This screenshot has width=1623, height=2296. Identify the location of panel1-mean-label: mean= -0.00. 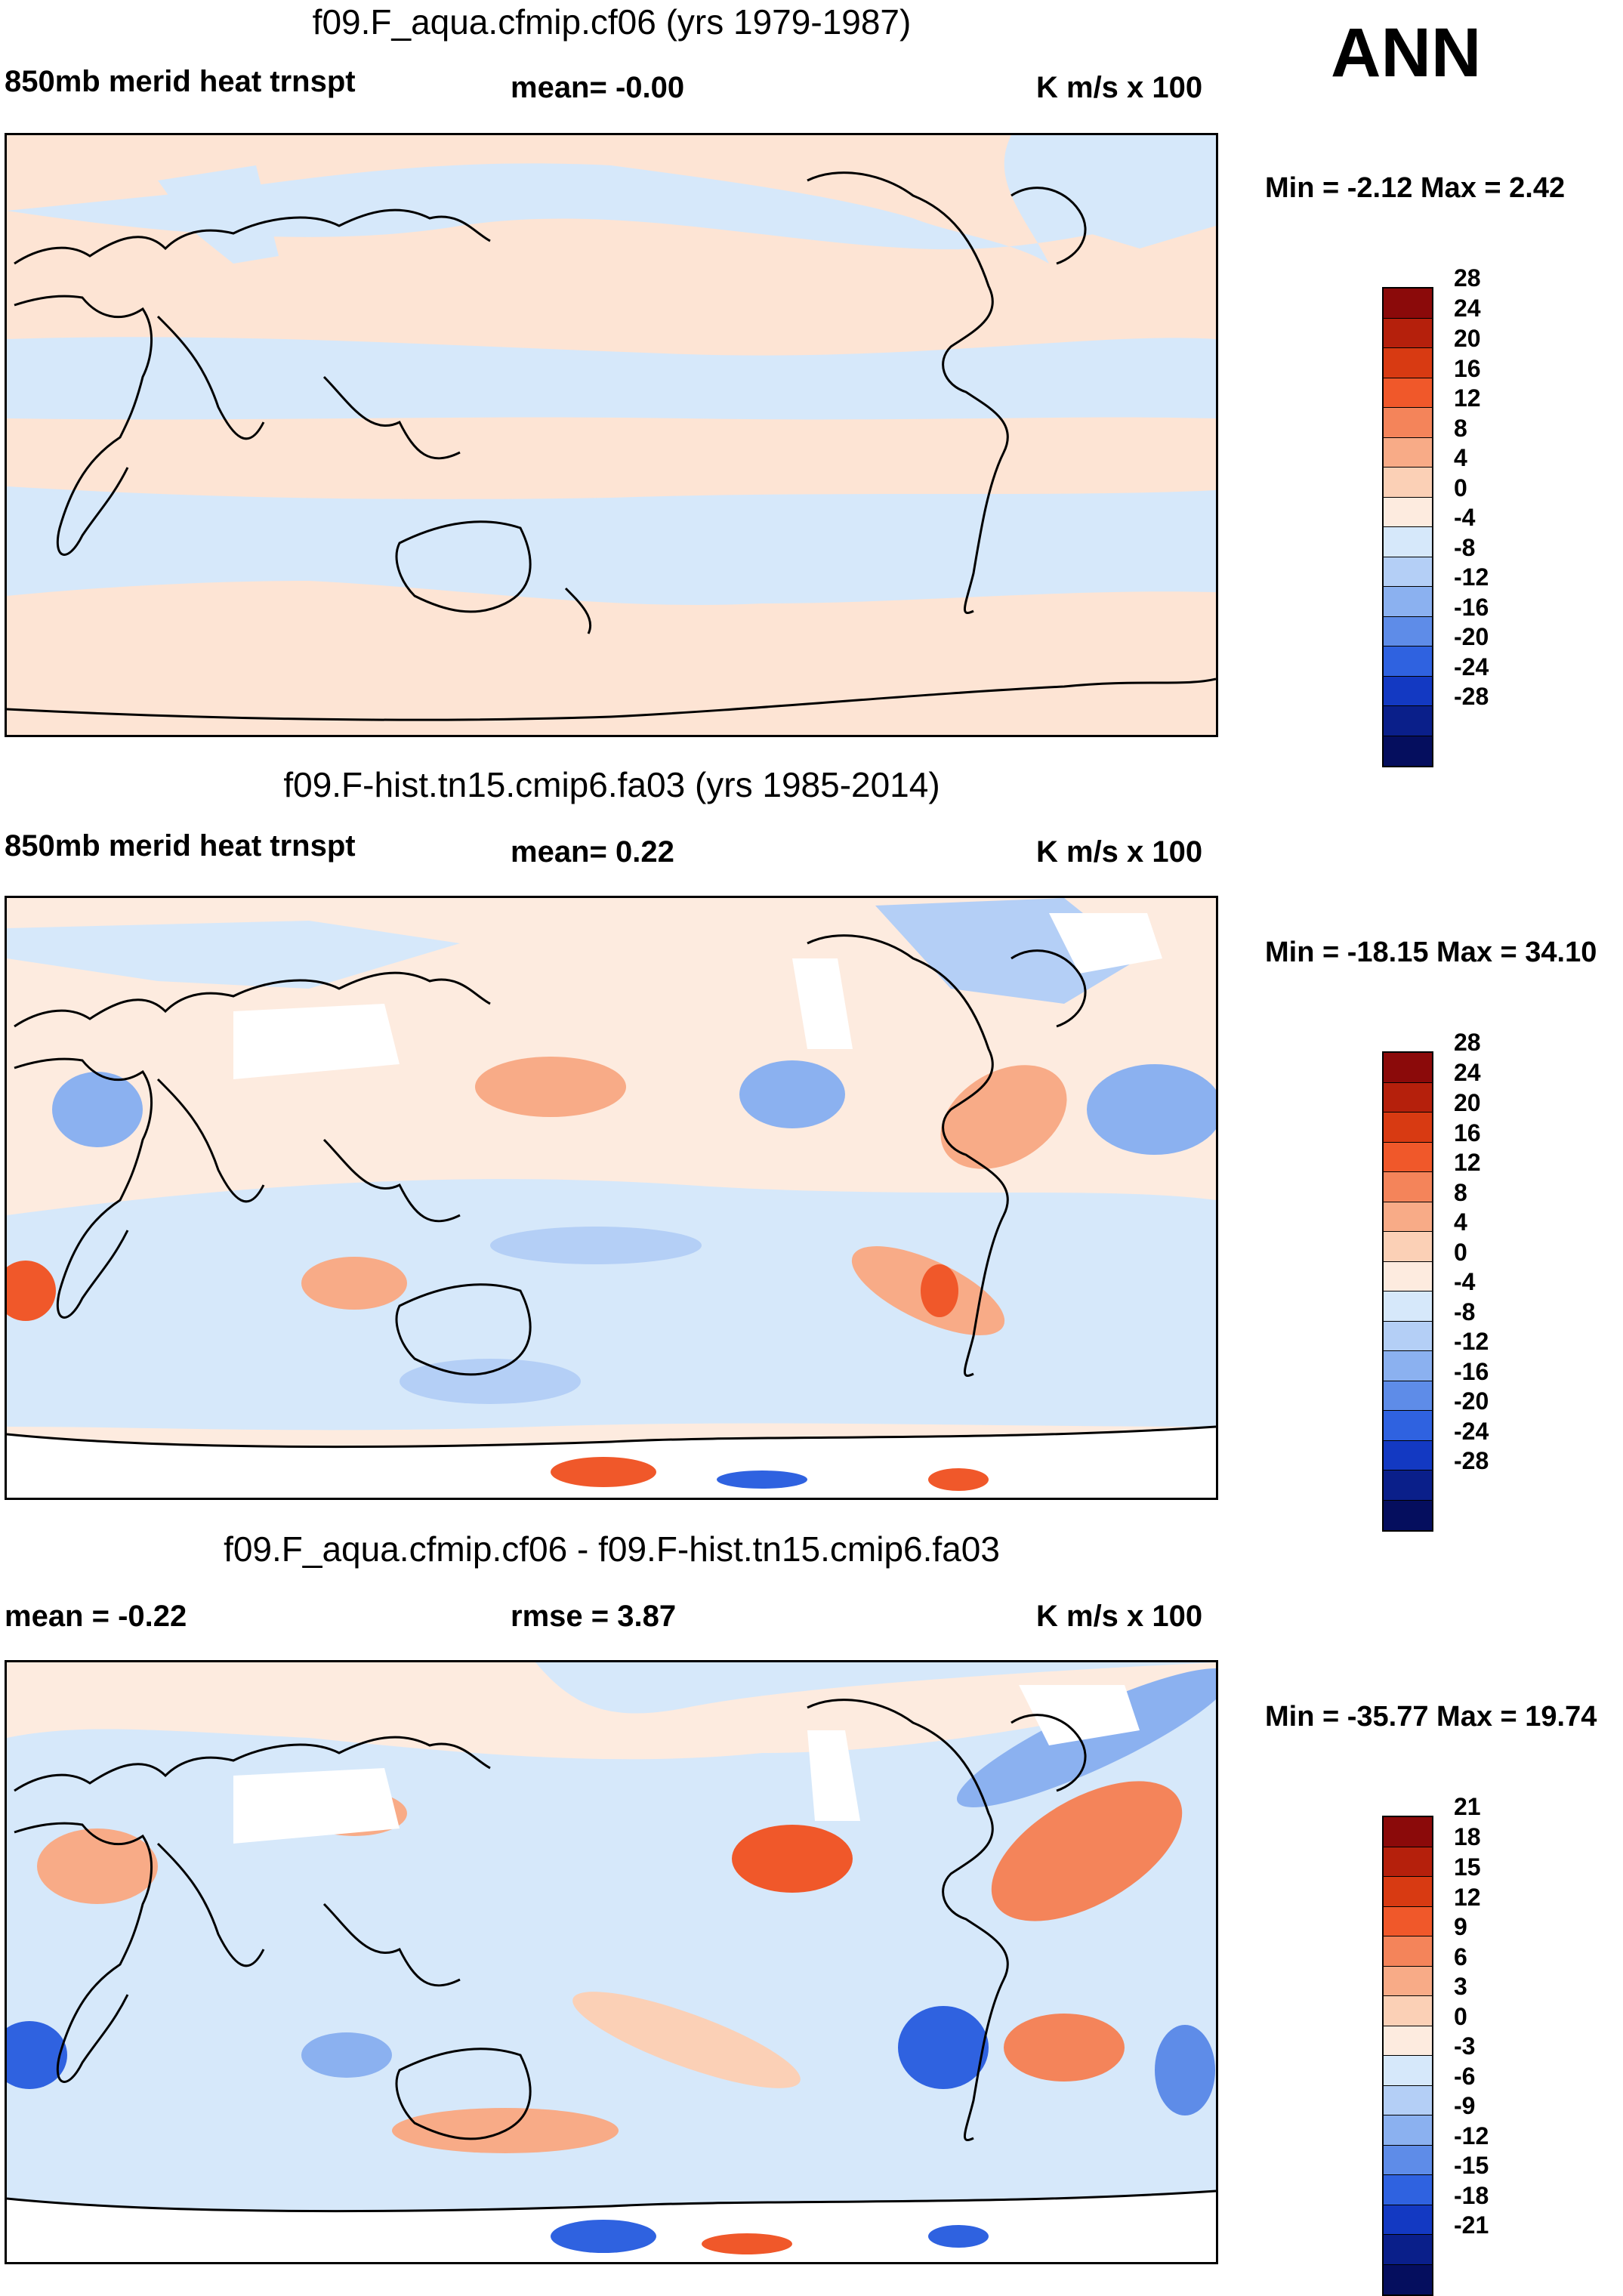
(598, 87).